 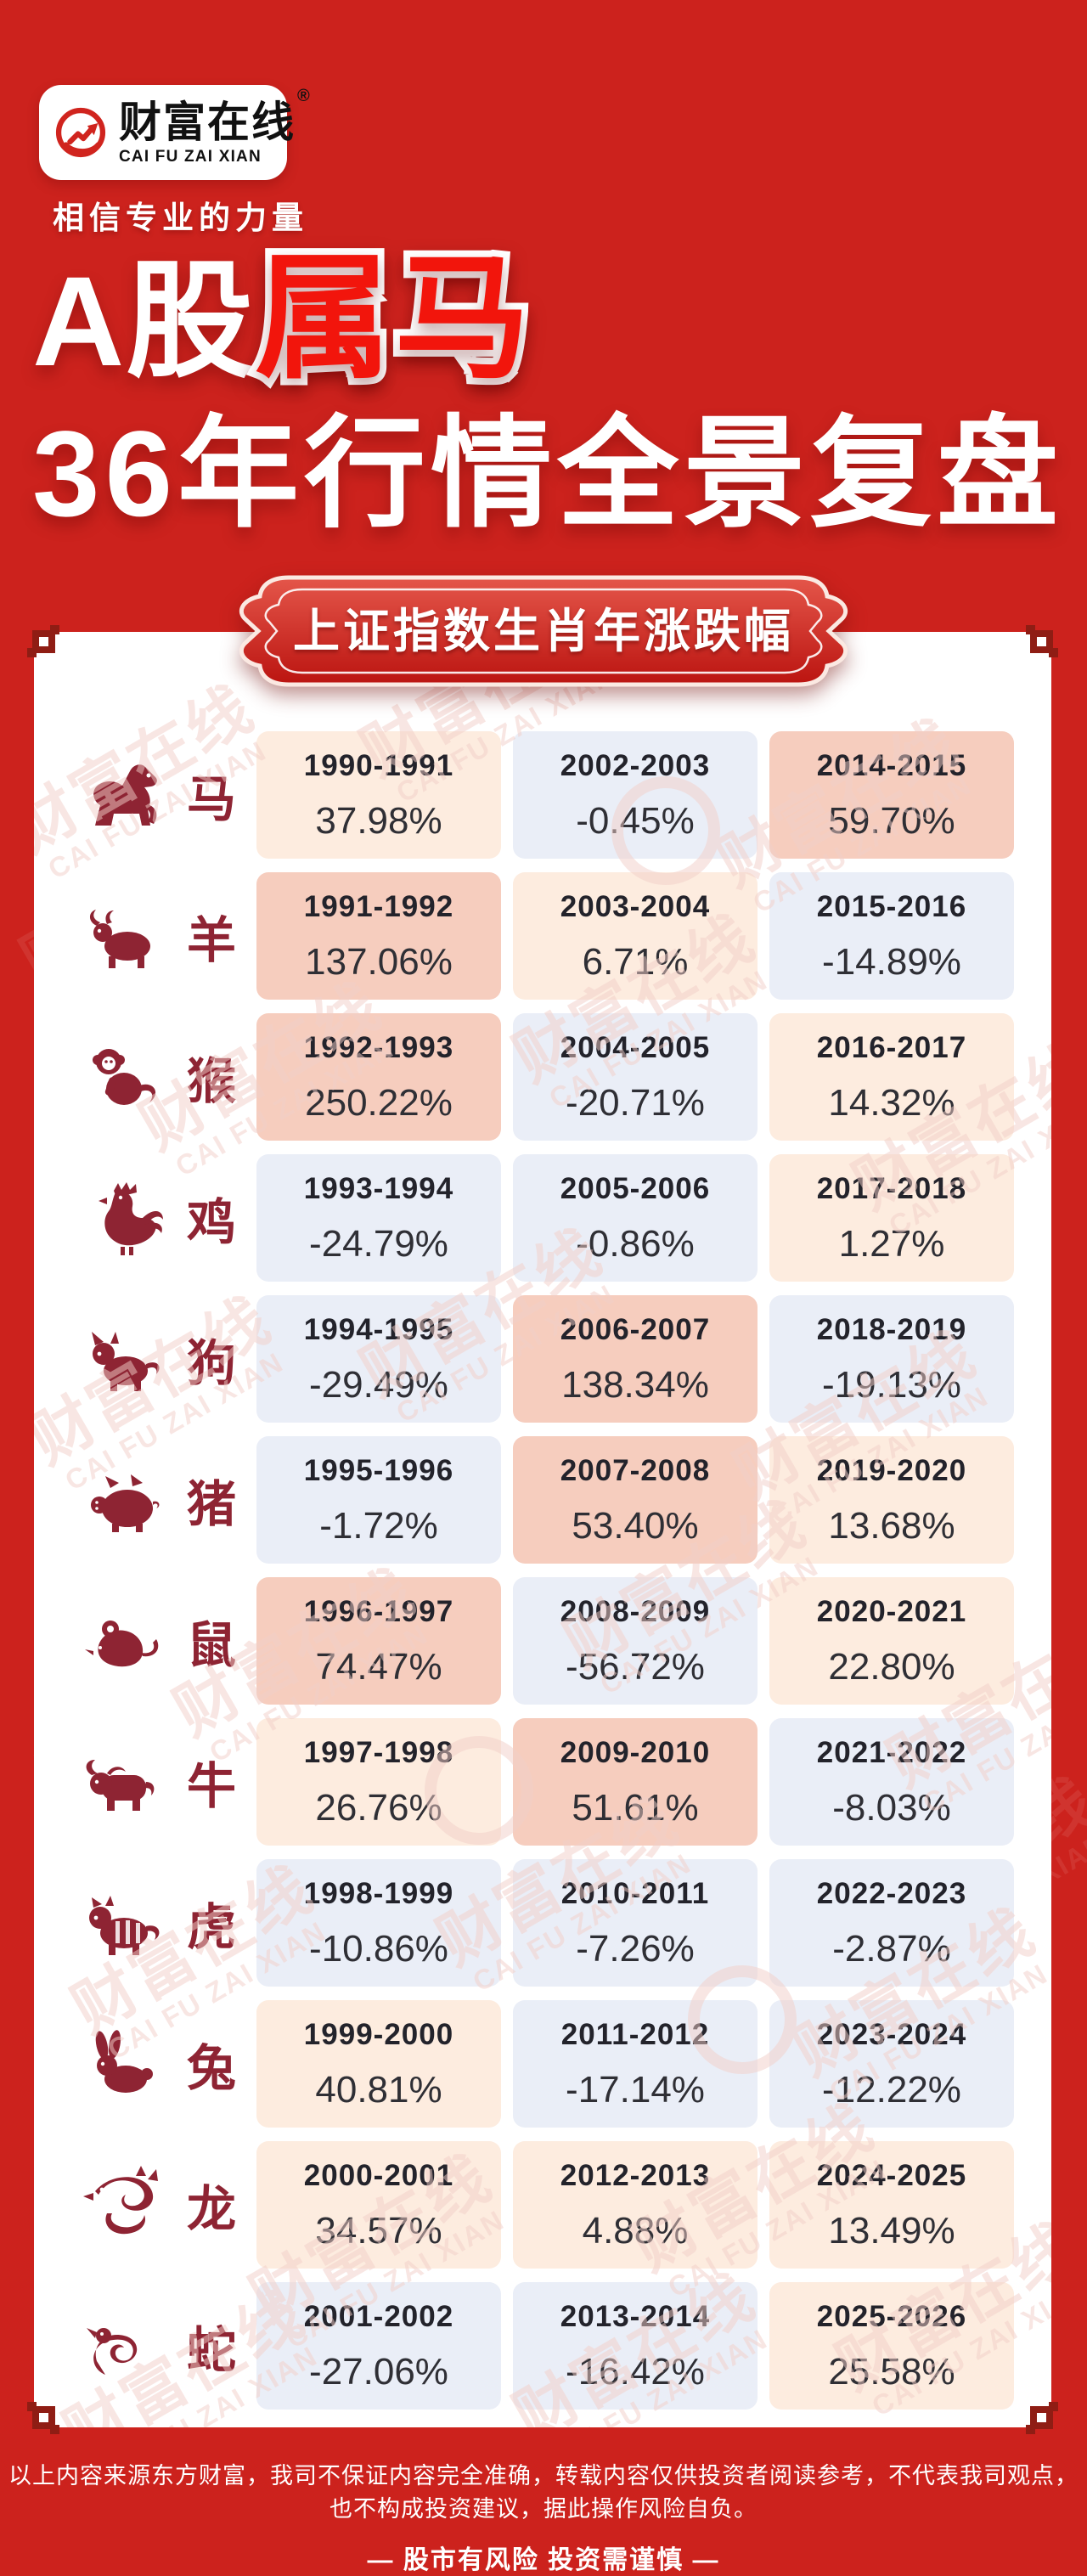 I want to click on period-cell: 2025-2026 25.58%, so click(x=891, y=2346).